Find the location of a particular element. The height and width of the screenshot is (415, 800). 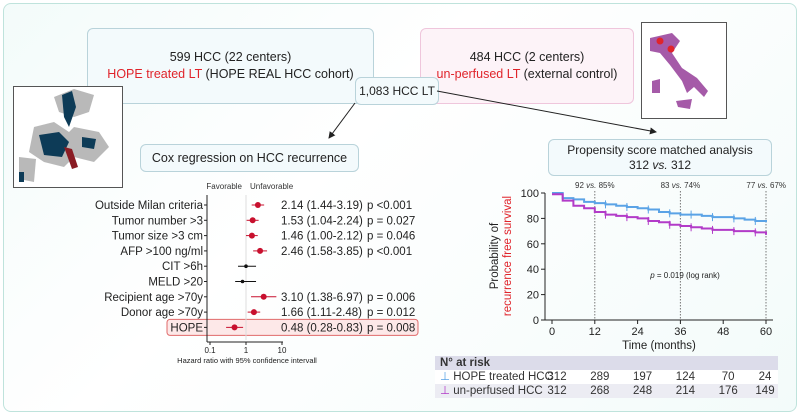

risk-count: 289 is located at coordinates (600, 377).